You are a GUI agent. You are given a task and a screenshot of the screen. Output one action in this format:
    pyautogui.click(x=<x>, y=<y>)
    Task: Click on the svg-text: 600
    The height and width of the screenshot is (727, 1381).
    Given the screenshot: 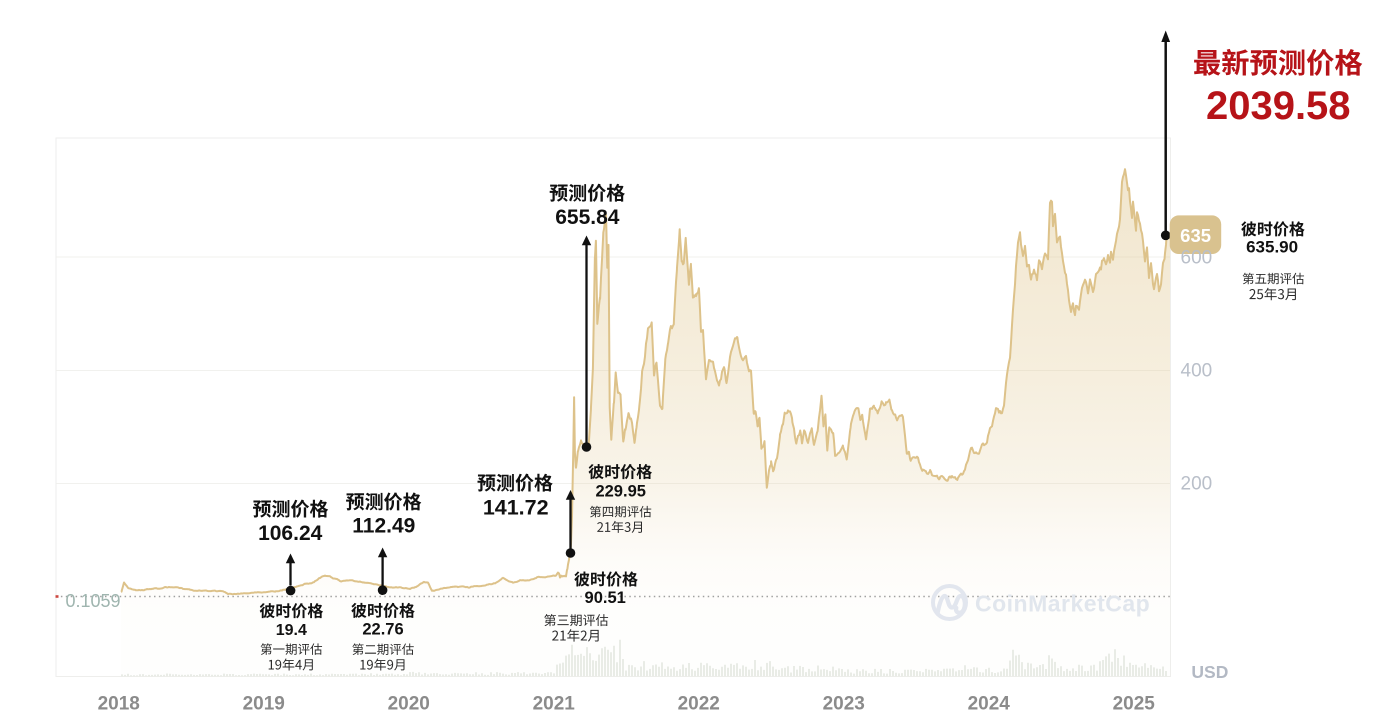 What is the action you would take?
    pyautogui.click(x=1197, y=257)
    